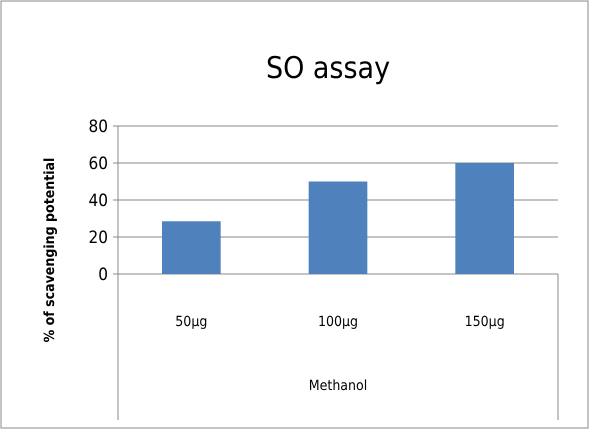  I want to click on x-tick-label: 50µg, so click(191, 322).